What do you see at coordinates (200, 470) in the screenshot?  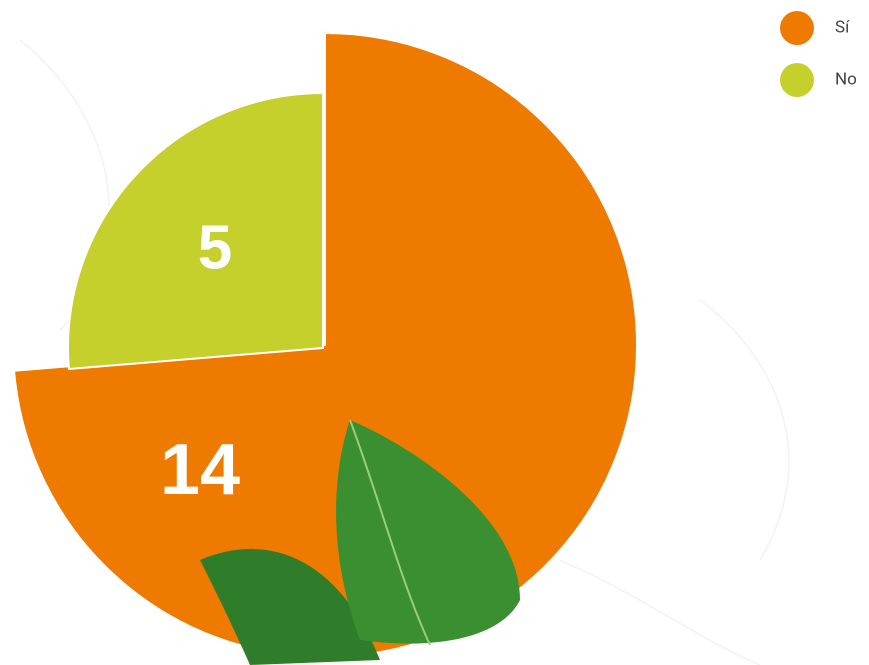 I see `value-label: 14` at bounding box center [200, 470].